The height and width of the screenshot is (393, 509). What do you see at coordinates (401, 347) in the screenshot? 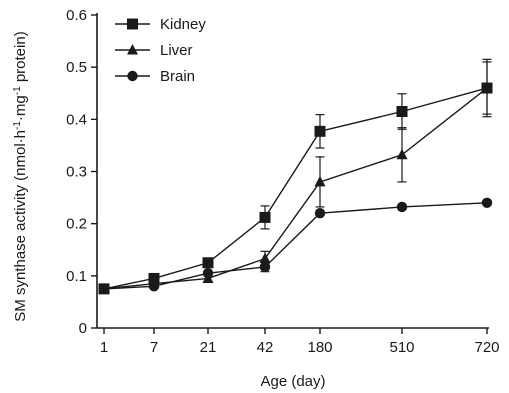
I see `x-tick-label-5: 510` at bounding box center [401, 347].